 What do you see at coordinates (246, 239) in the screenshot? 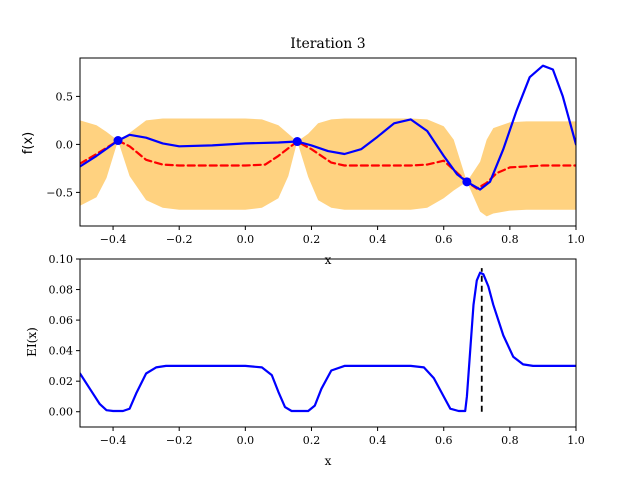
I see `top-x-tick-label: 0.0` at bounding box center [246, 239].